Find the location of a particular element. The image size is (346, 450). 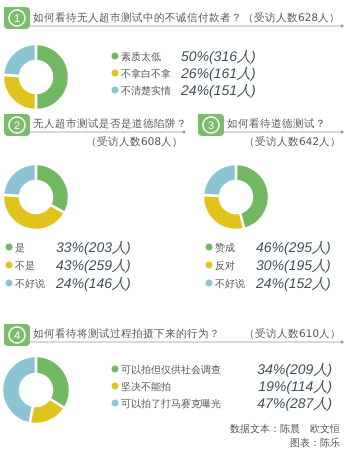

data-label: 24%(152人) is located at coordinates (293, 283).